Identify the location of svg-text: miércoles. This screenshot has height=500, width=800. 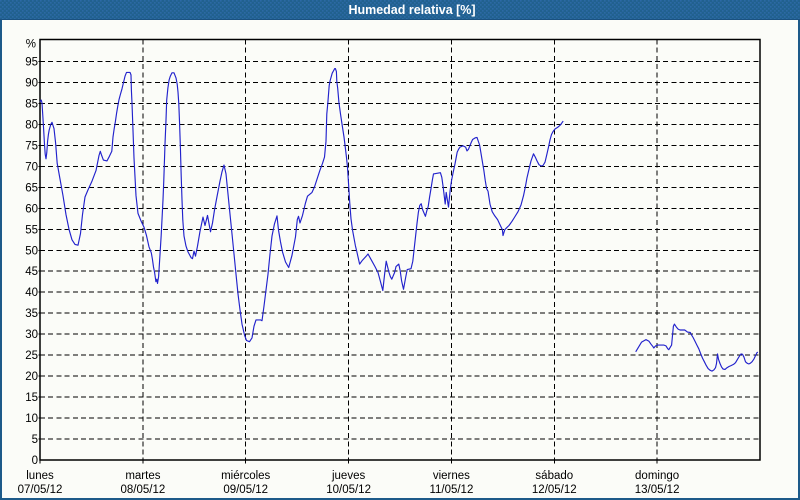
(245, 476).